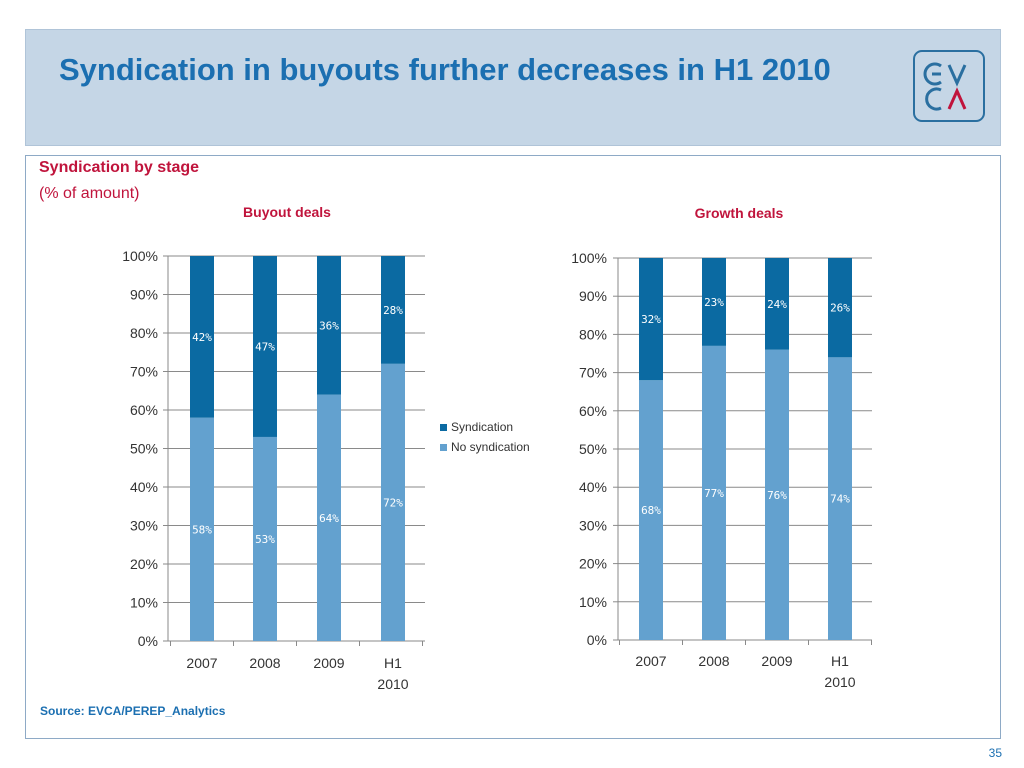 The image size is (1024, 768). Describe the element at coordinates (287, 212) in the screenshot. I see `chart-title-buyout: Buyout deals` at that location.